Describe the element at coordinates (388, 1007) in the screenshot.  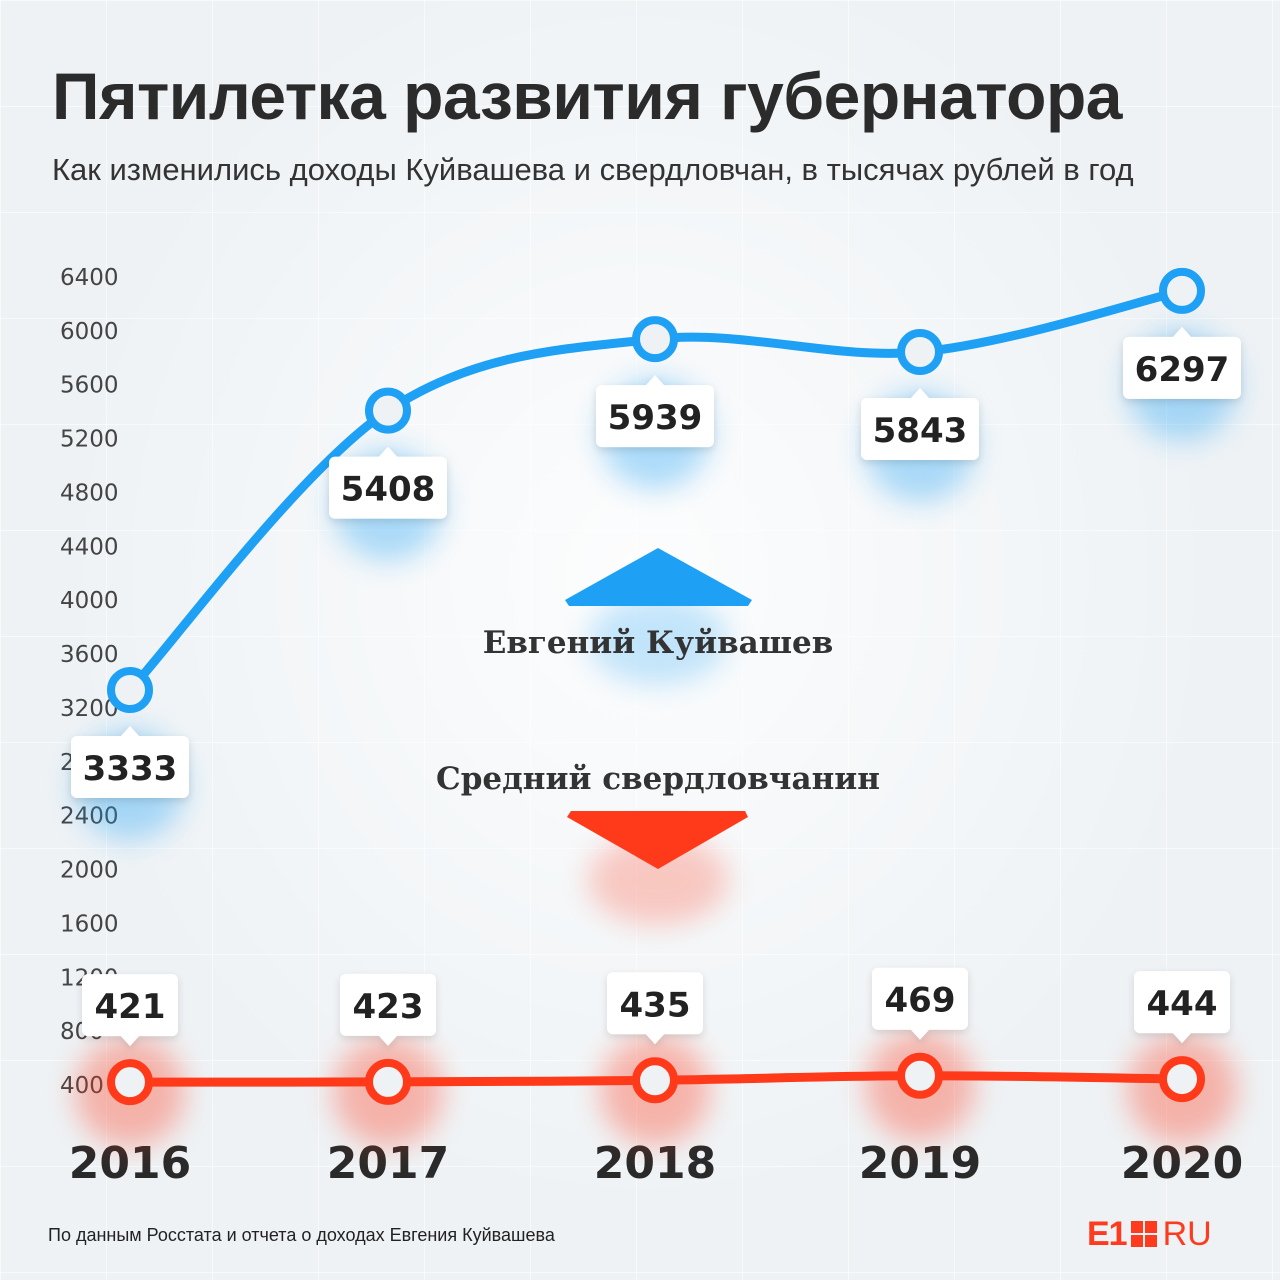
I see `citizen-value-label: 423` at that location.